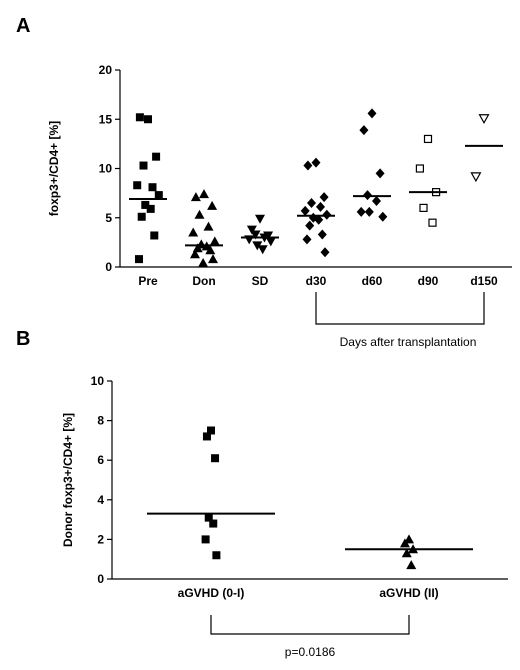 The height and width of the screenshot is (670, 520). What do you see at coordinates (211, 593) in the screenshot?
I see `panel-b-x-tick-label: aGVHD (0-I)` at bounding box center [211, 593].